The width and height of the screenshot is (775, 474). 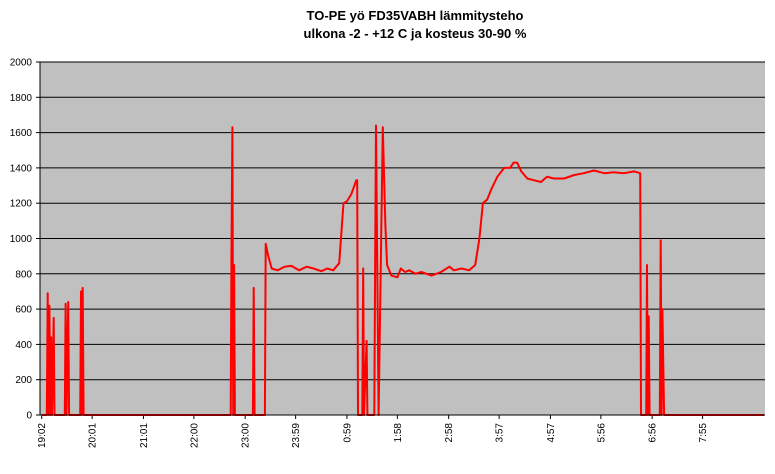 What do you see at coordinates (347, 433) in the screenshot?
I see `x-tick-label: 0:59` at bounding box center [347, 433].